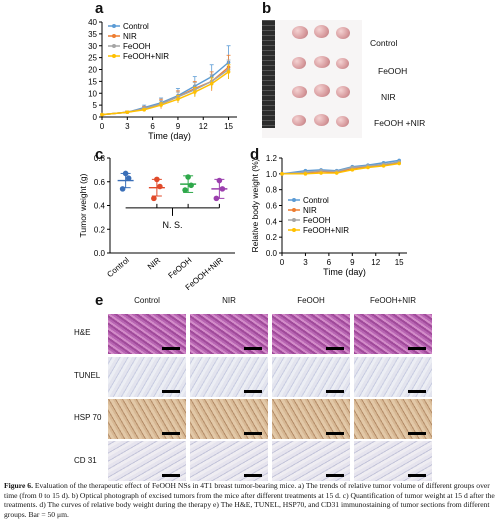 The height and width of the screenshot is (529, 500). I want to click on y-tick-label: 0.4, so click(272, 221).